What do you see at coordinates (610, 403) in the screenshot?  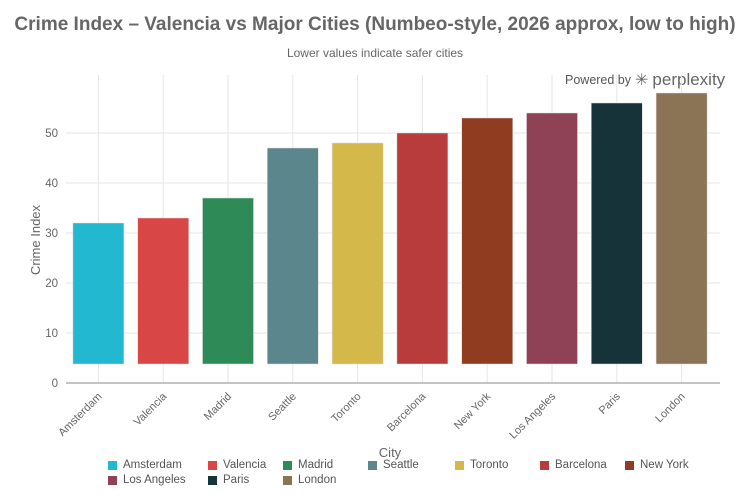 I see `x-tick-label: Paris` at bounding box center [610, 403].